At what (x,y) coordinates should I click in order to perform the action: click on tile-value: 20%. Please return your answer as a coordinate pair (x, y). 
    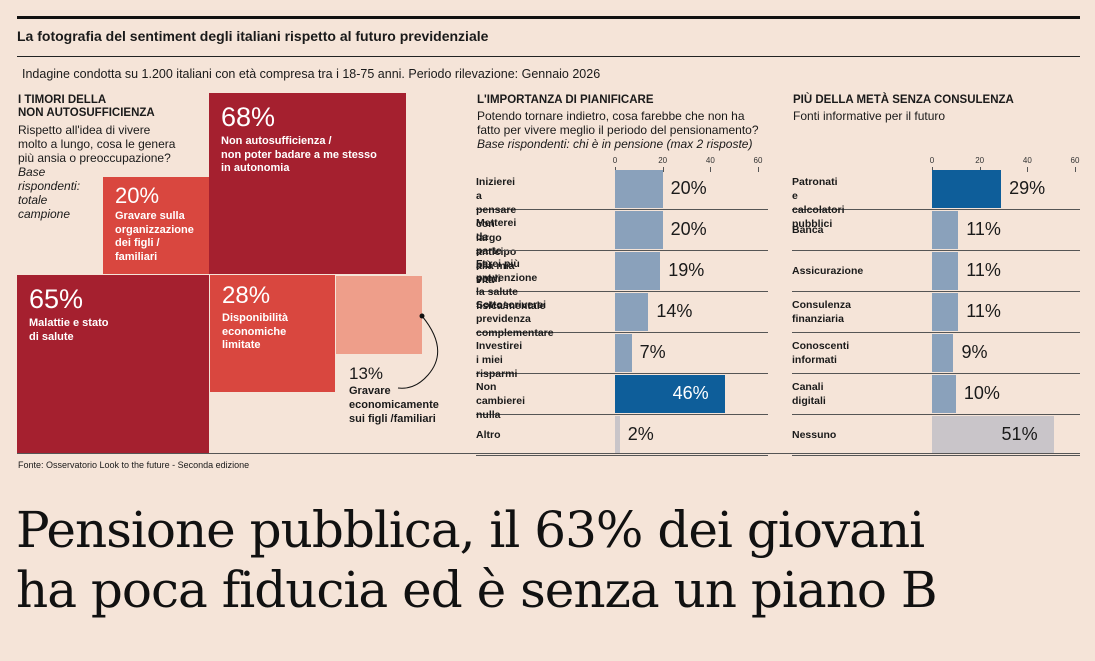
    Looking at the image, I should click on (137, 195).